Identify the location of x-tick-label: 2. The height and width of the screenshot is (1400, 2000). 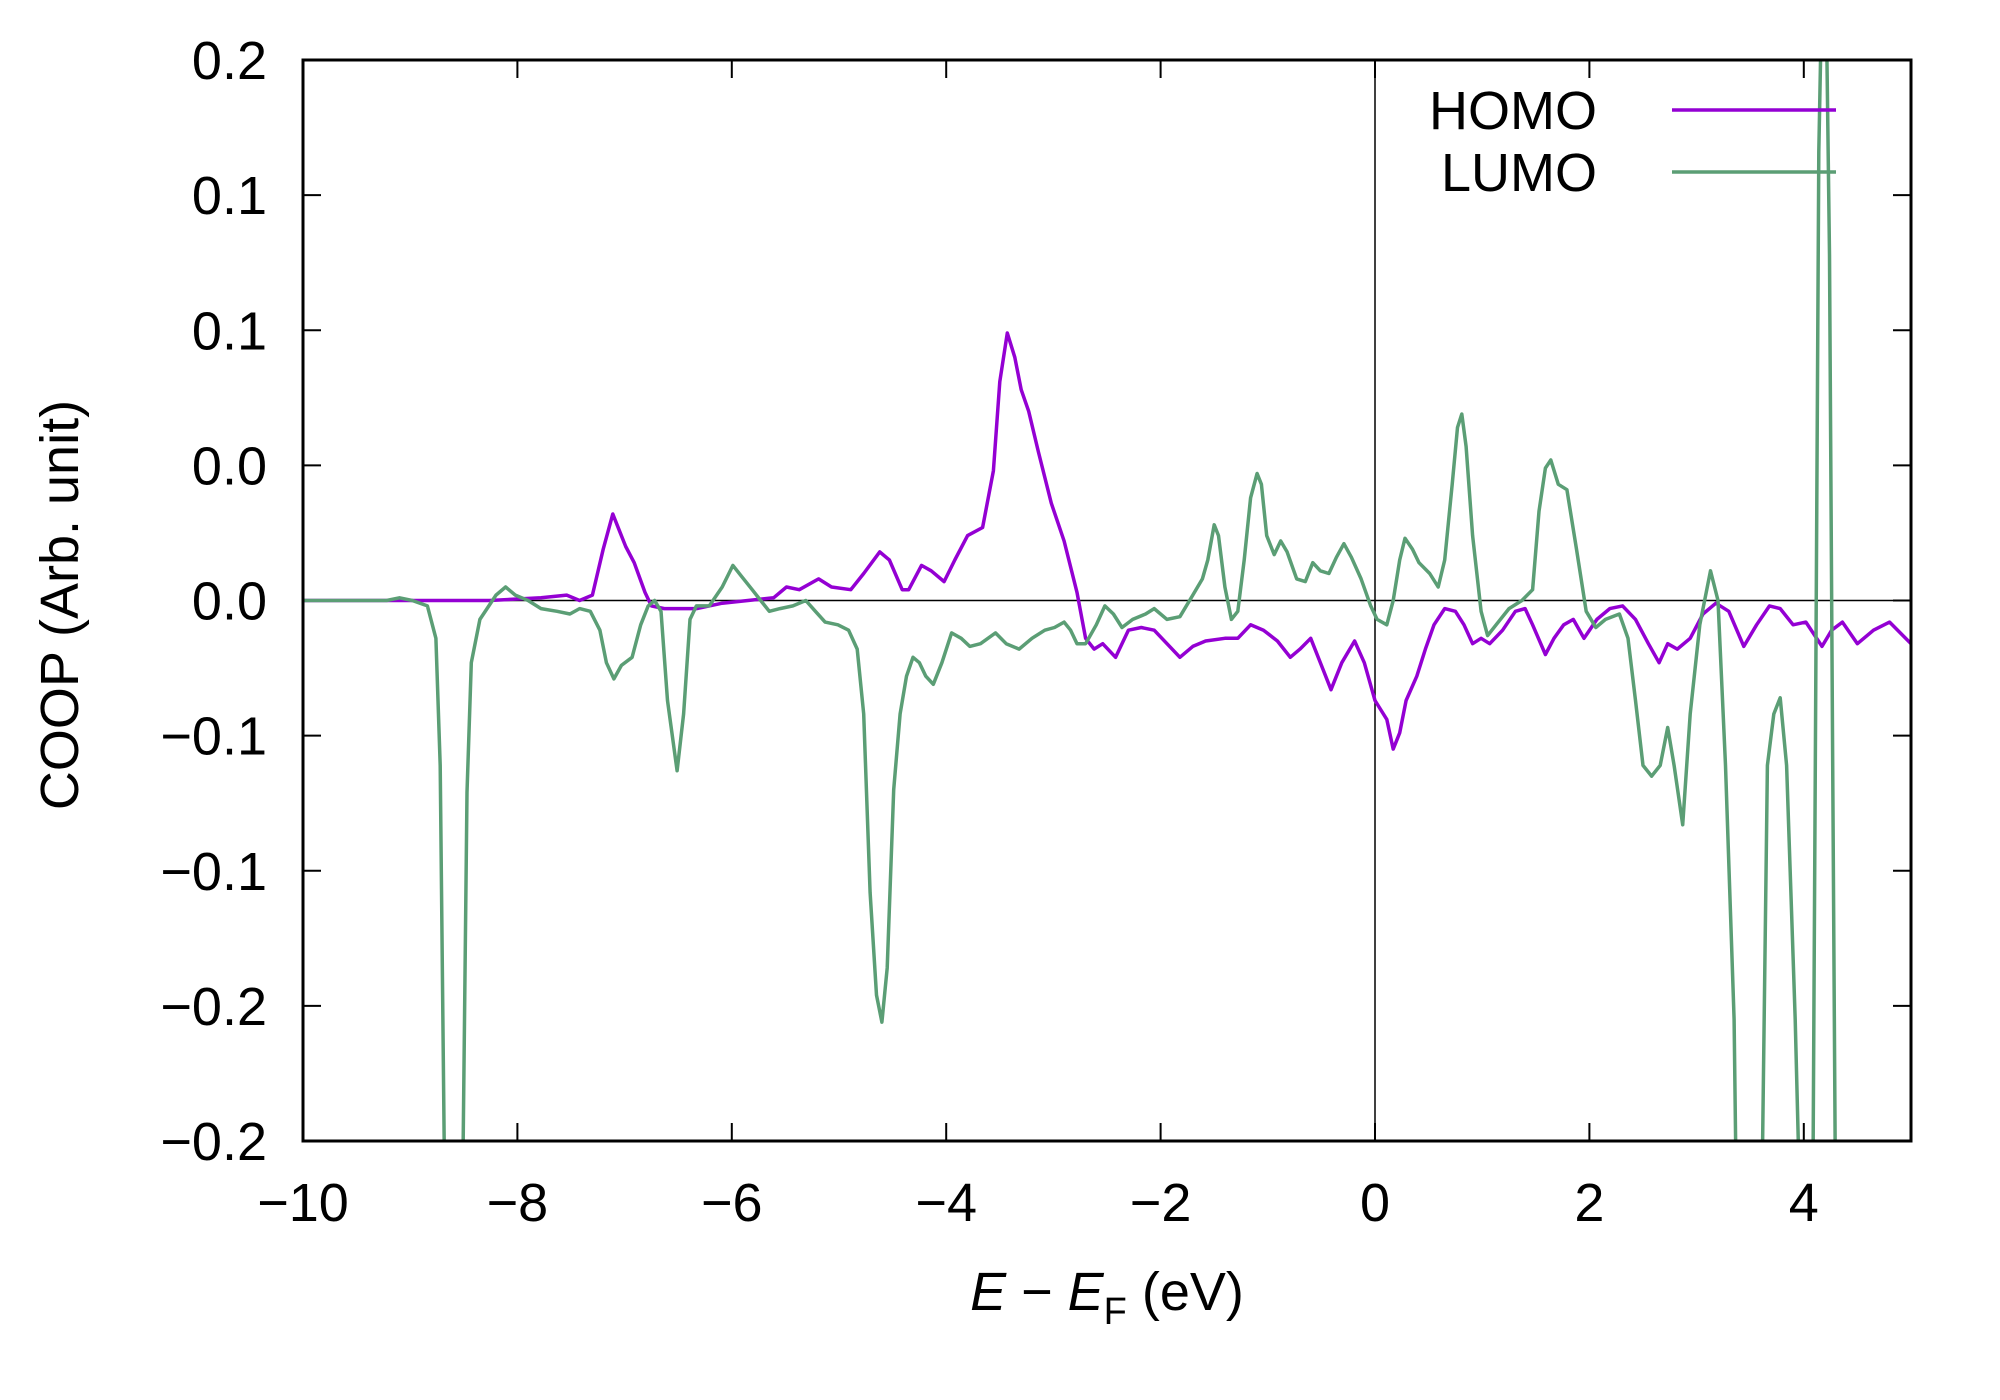
(1589, 1203).